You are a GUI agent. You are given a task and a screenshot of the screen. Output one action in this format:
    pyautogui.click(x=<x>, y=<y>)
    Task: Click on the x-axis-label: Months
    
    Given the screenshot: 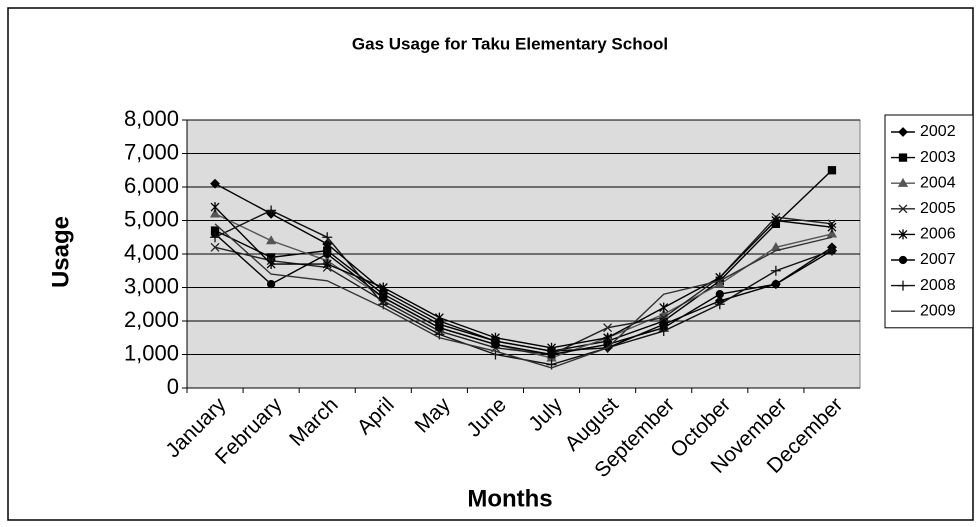 What is the action you would take?
    pyautogui.click(x=509, y=498)
    